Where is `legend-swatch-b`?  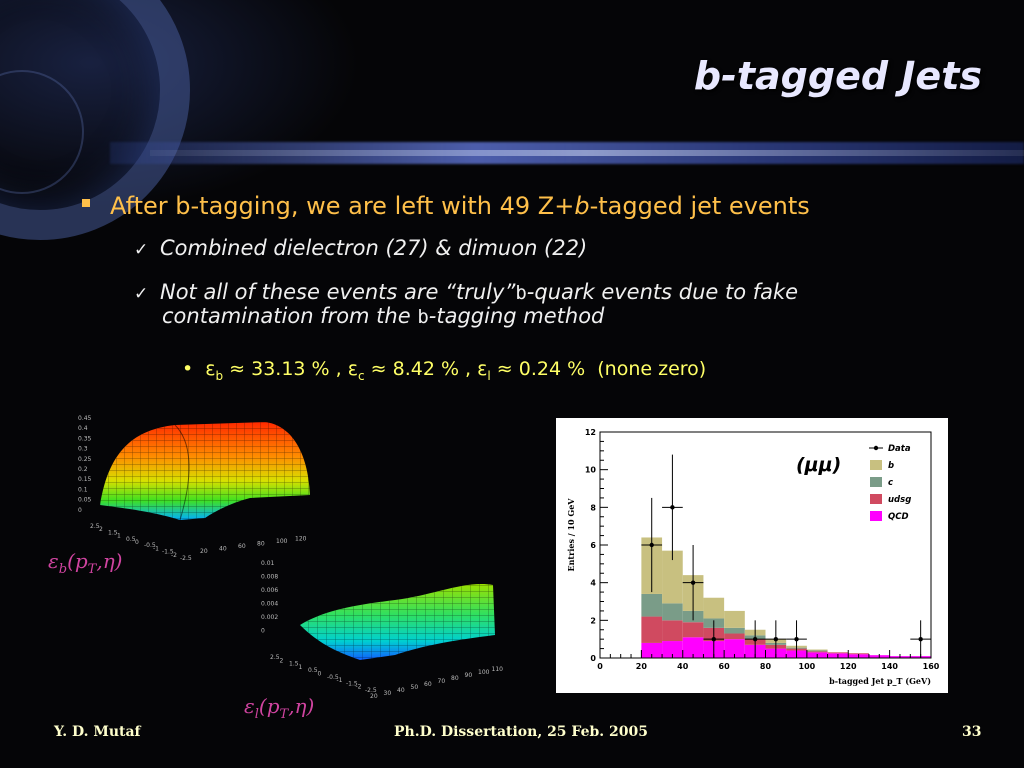 legend-swatch-b is located at coordinates (876, 465).